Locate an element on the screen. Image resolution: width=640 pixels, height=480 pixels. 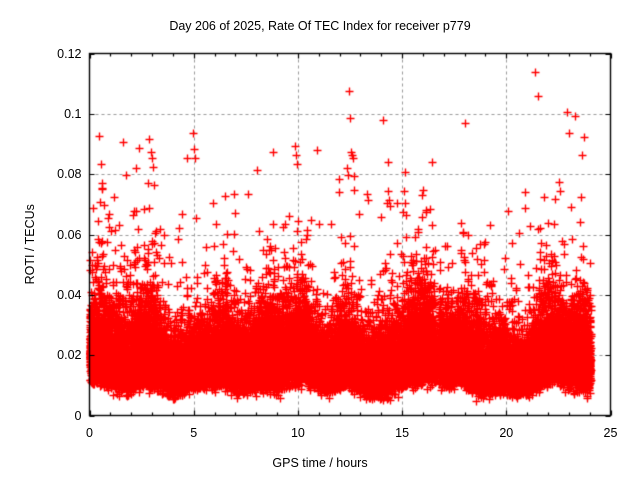
x-axis-tick-label: 20 is located at coordinates (506, 432).